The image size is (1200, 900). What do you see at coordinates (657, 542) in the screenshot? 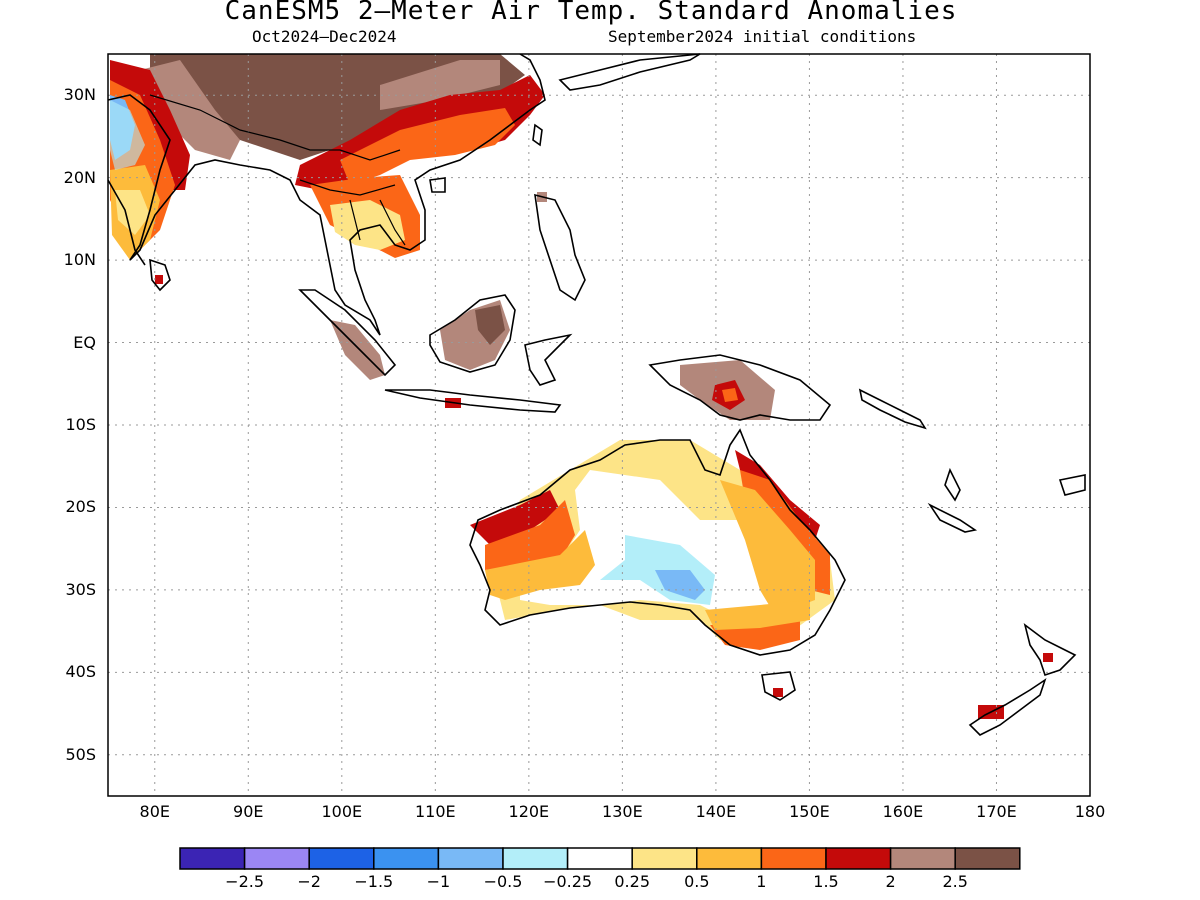
I see `coast-australia` at bounding box center [657, 542].